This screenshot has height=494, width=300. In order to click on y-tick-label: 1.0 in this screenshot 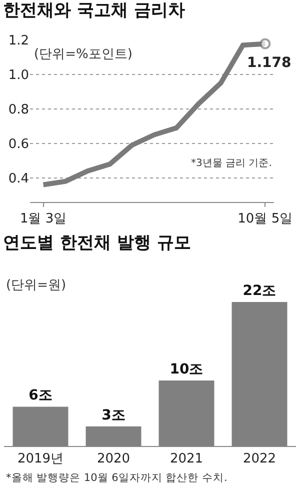, I will do `click(18, 76)`.